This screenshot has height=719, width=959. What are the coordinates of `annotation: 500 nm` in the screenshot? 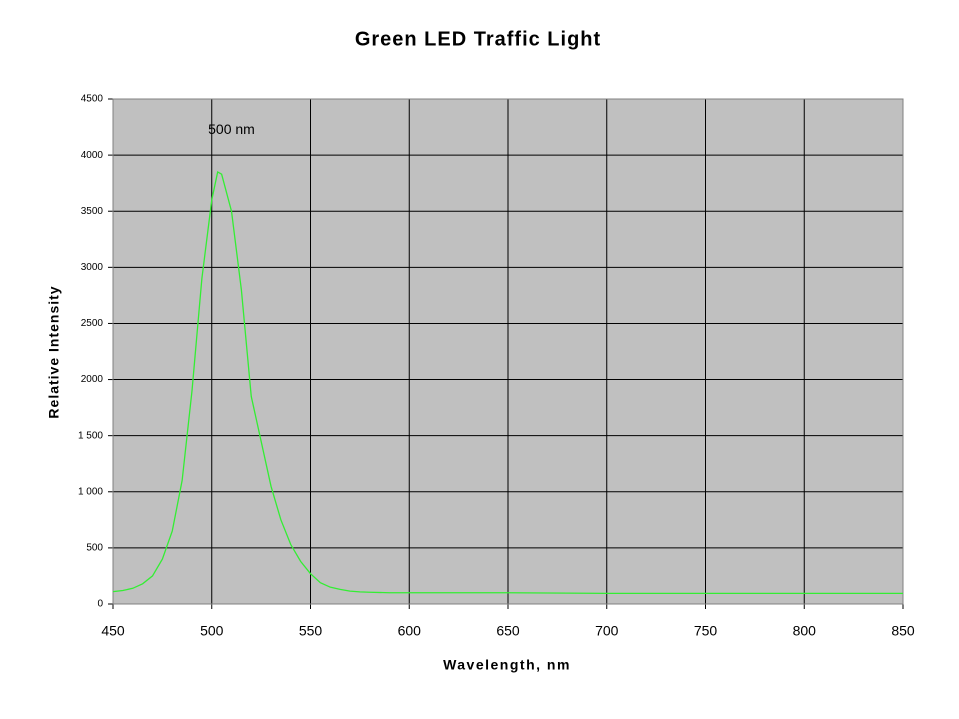 It's located at (231, 129).